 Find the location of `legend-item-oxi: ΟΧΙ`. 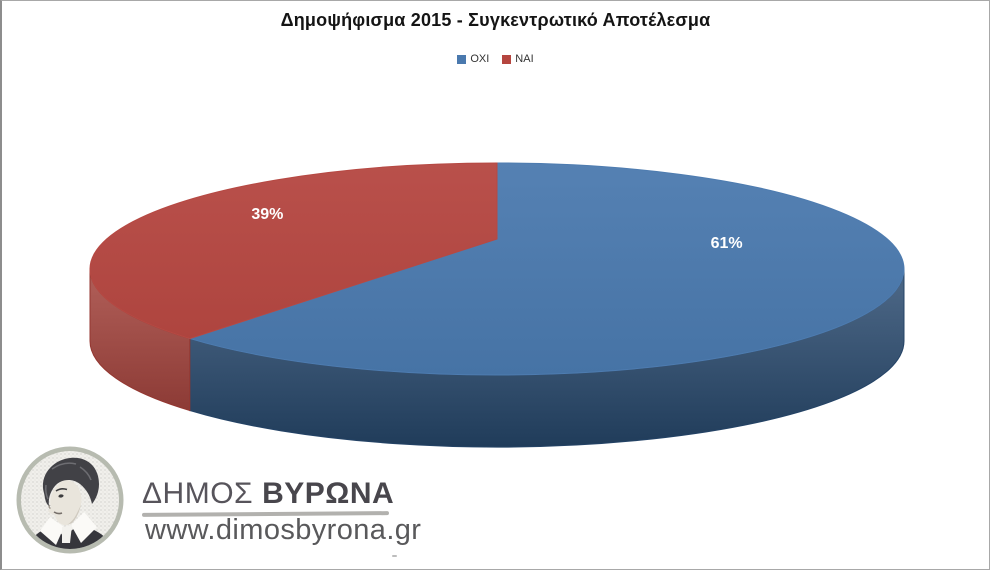

legend-item-oxi: ΟΧΙ is located at coordinates (473, 59).